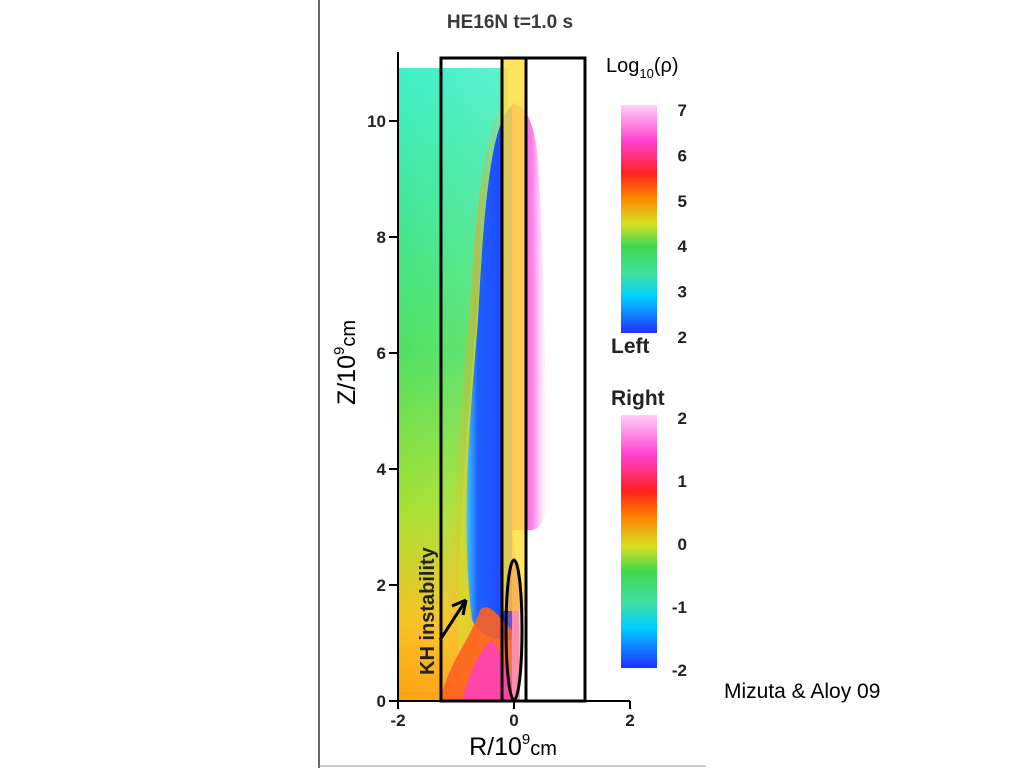 This screenshot has height=768, width=1024. What do you see at coordinates (682, 155) in the screenshot?
I see `colorbar-tick-label: 6` at bounding box center [682, 155].